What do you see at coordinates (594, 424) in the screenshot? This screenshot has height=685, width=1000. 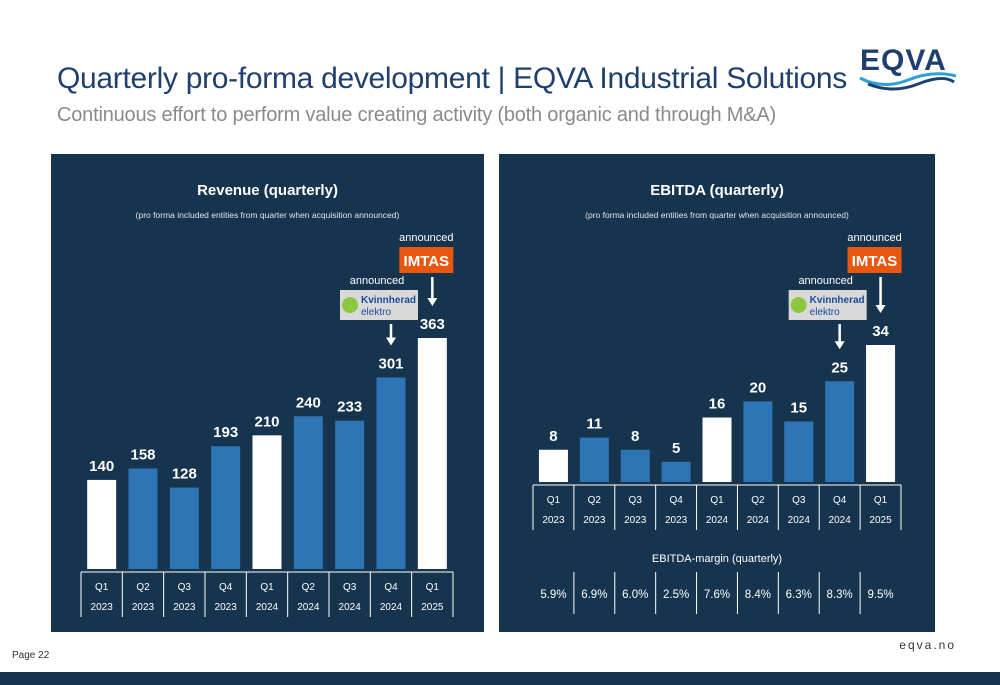 I see `data-label: 11` at bounding box center [594, 424].